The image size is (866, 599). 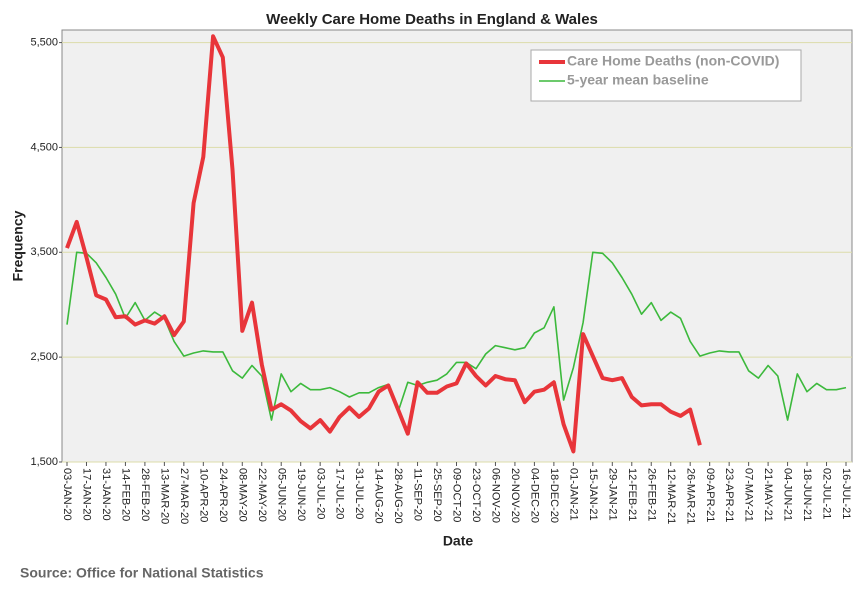 What do you see at coordinates (457, 495) in the screenshot?
I see `x-tick-label: 09-OCT-20` at bounding box center [457, 495].